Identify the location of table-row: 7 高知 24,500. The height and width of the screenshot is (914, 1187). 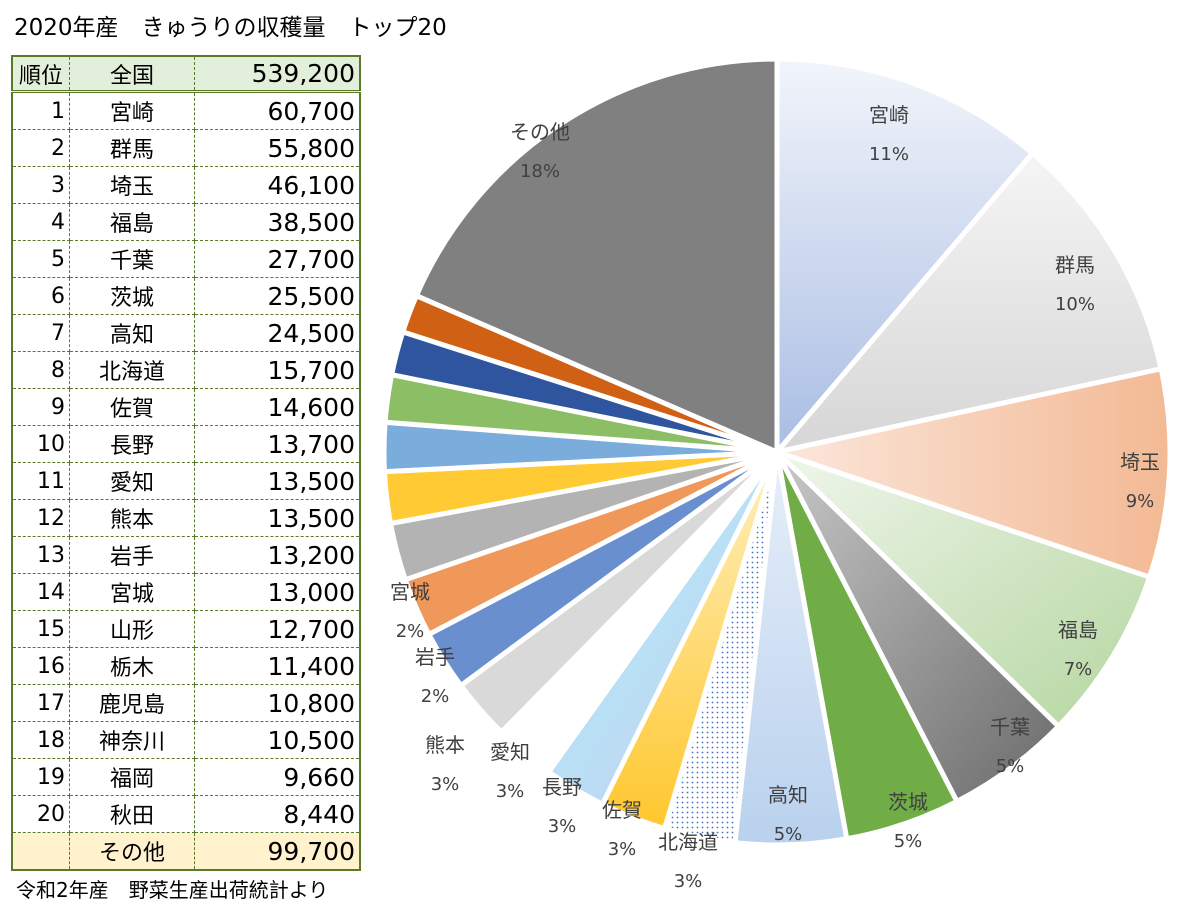
(186, 333).